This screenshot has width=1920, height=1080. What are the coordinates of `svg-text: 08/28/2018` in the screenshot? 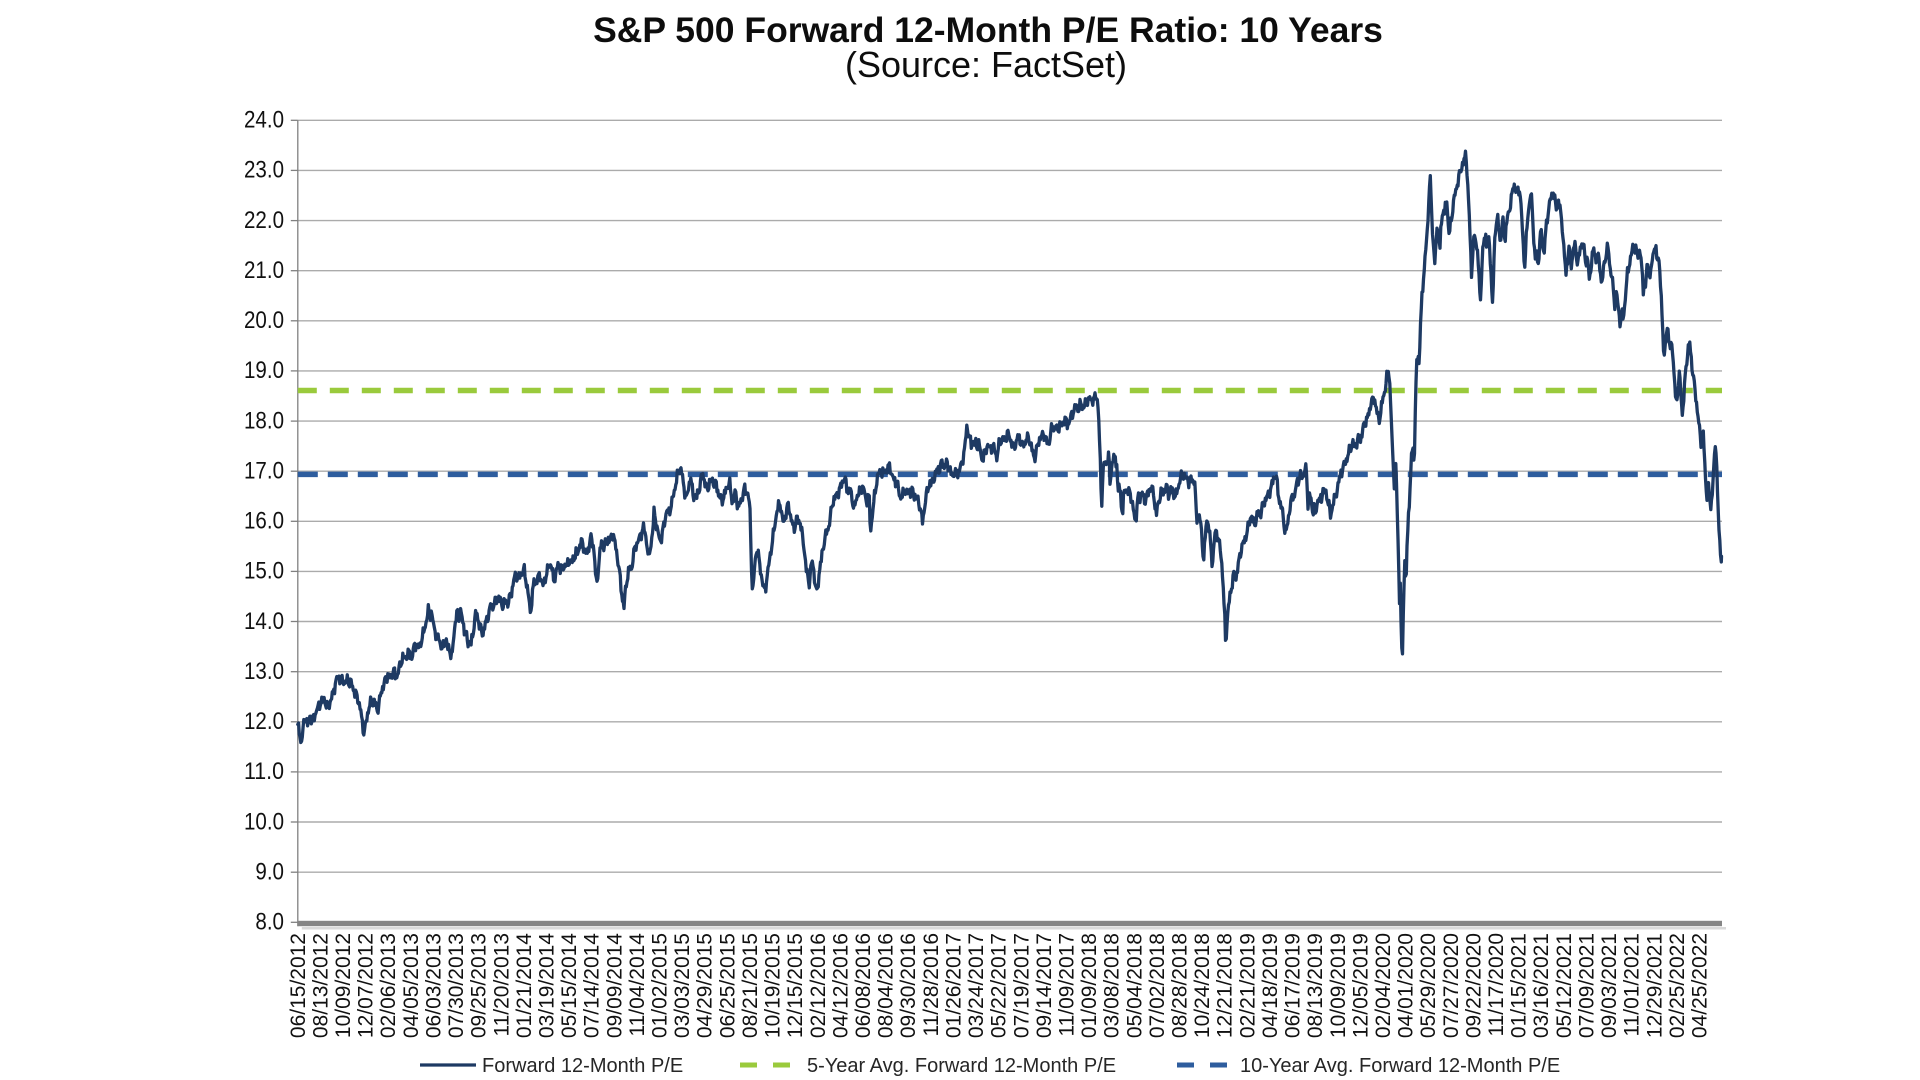 It's located at (1180, 985).